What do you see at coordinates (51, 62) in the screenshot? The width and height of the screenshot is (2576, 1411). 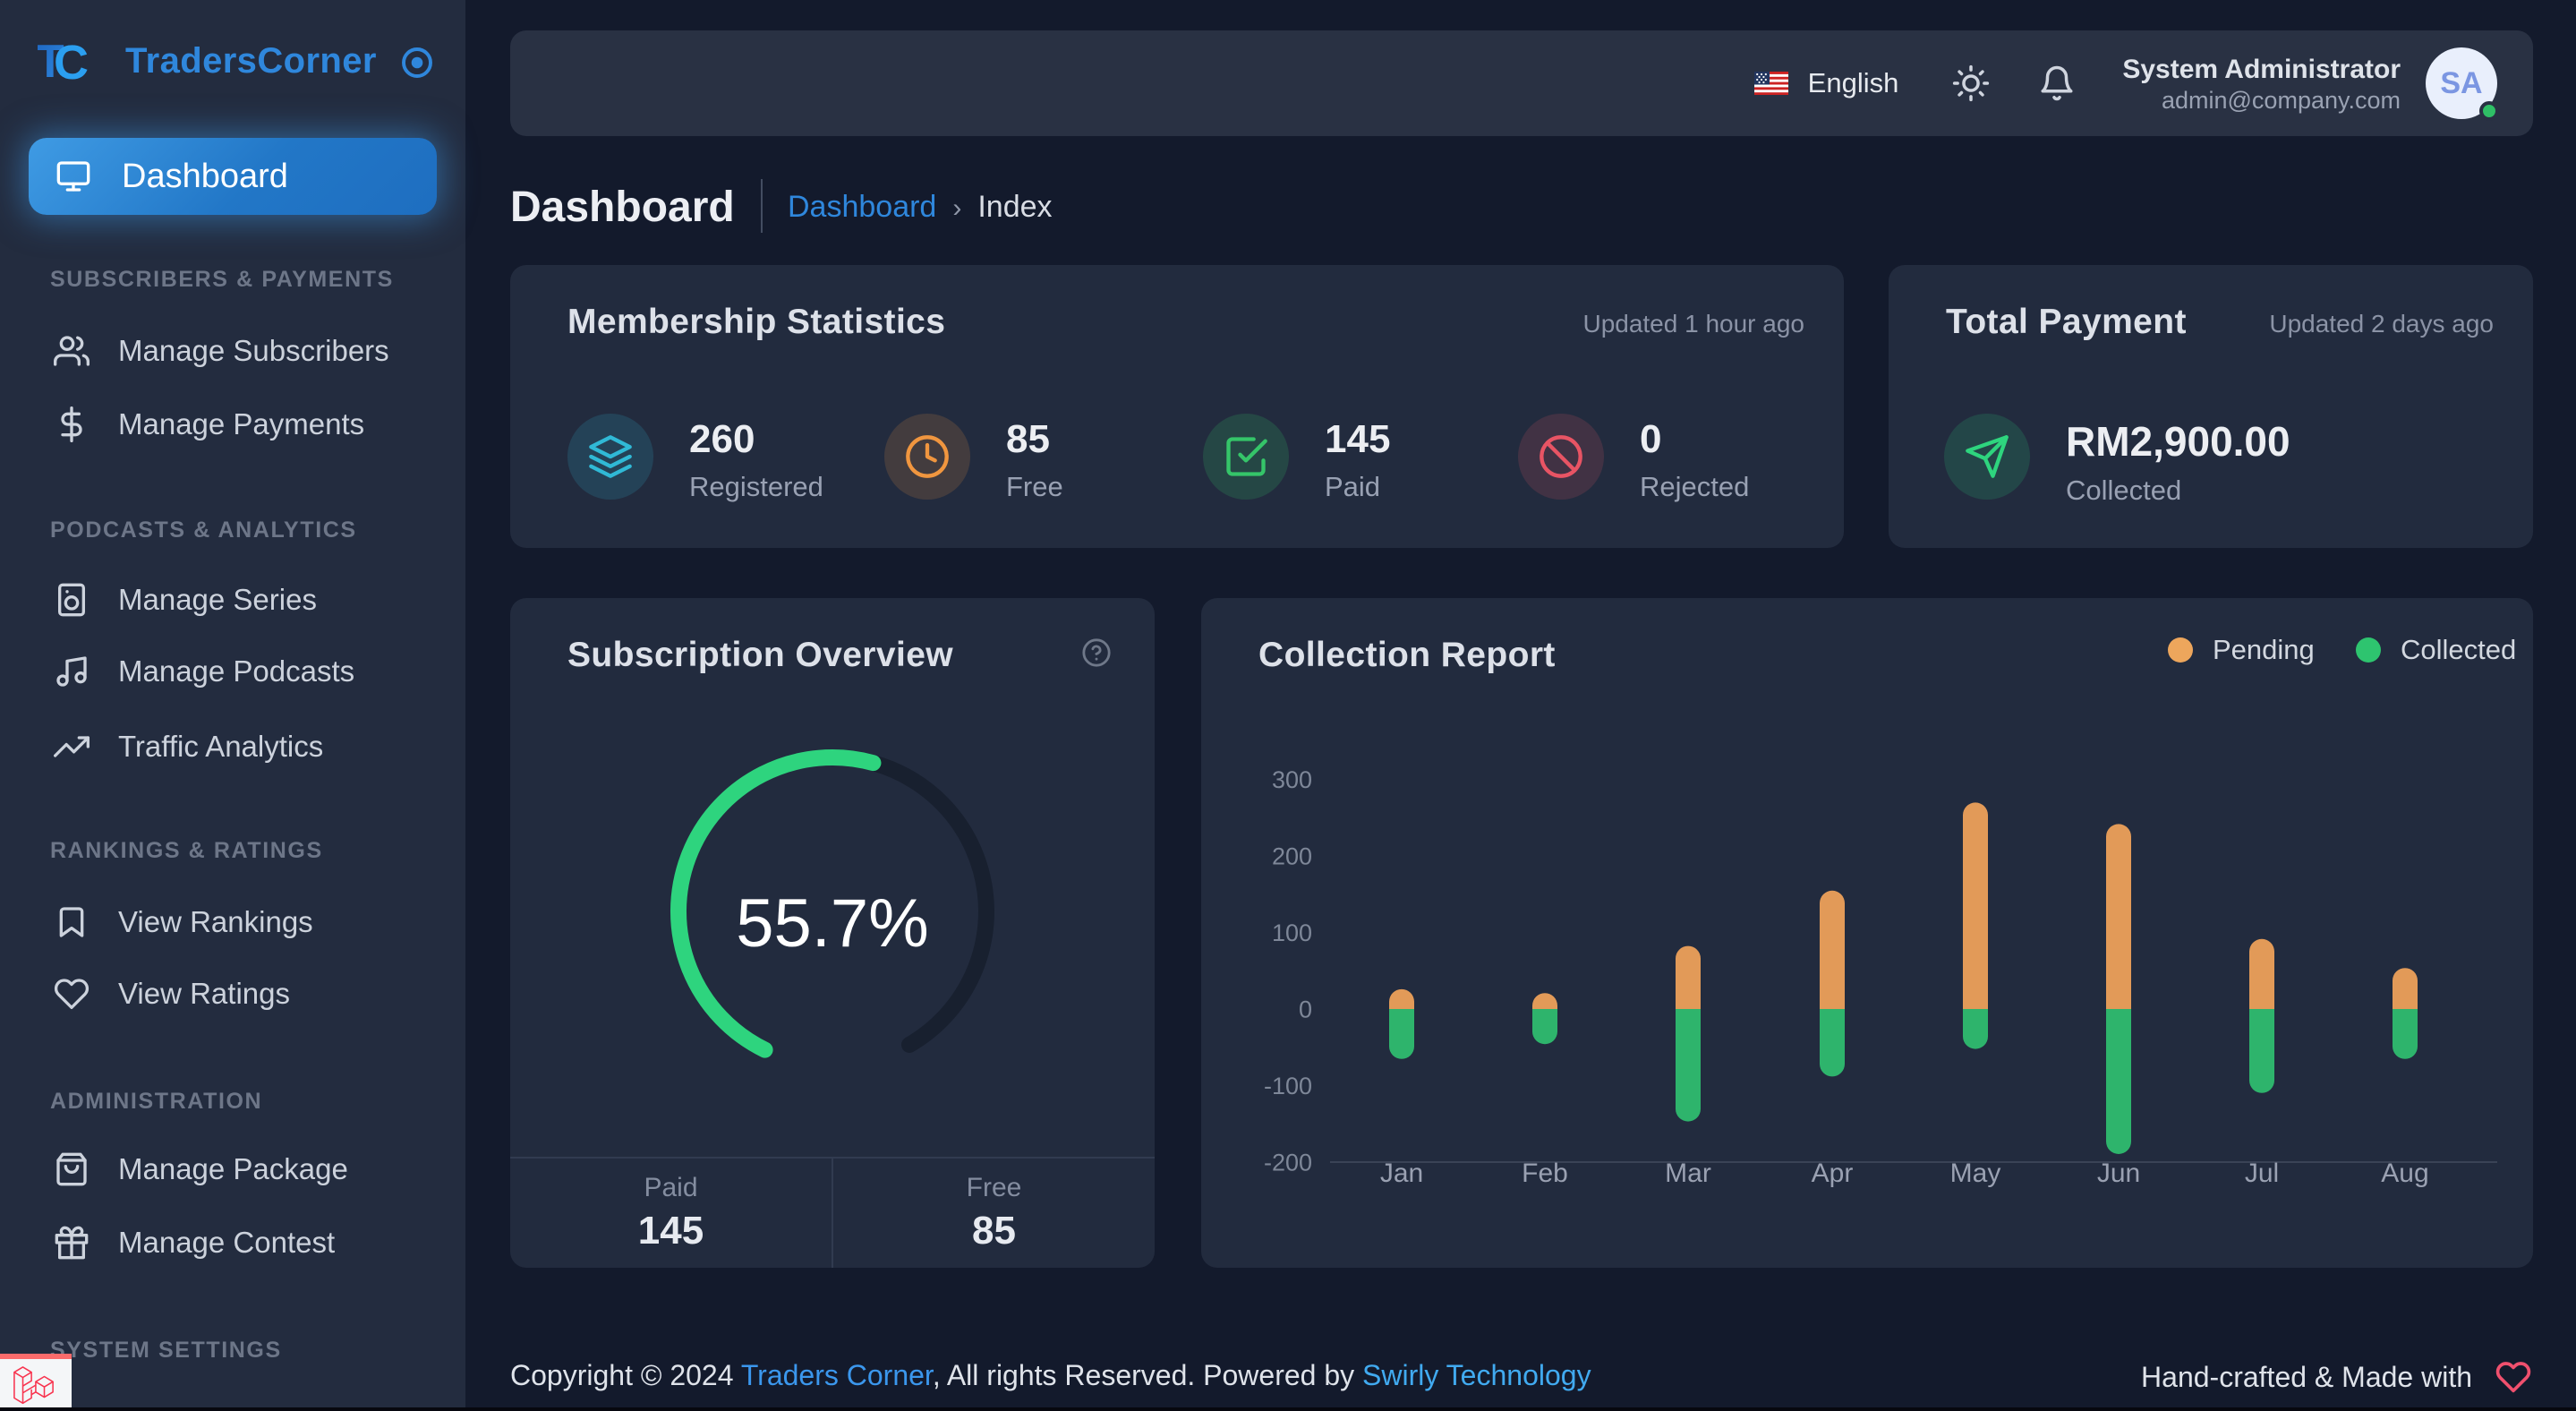 I see `svg-text: T` at bounding box center [51, 62].